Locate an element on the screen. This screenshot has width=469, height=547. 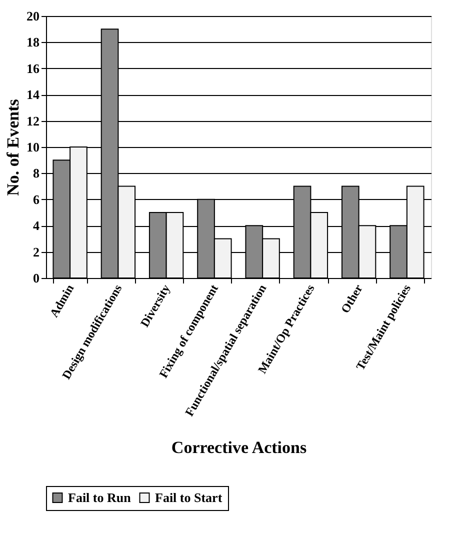
y-tick-label: 6 is located at coordinates (36, 199).